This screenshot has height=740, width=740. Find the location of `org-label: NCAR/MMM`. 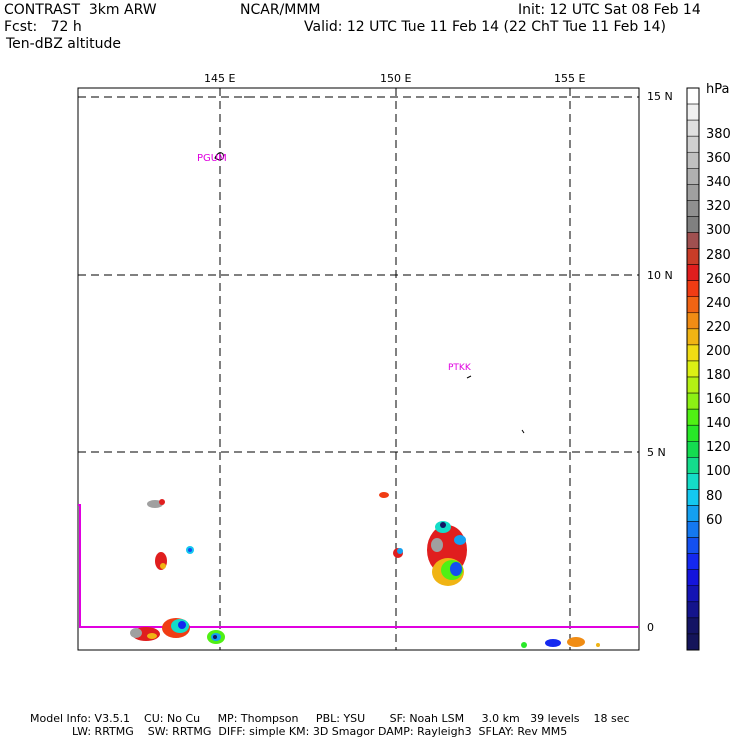

org-label: NCAR/MMM is located at coordinates (280, 10).